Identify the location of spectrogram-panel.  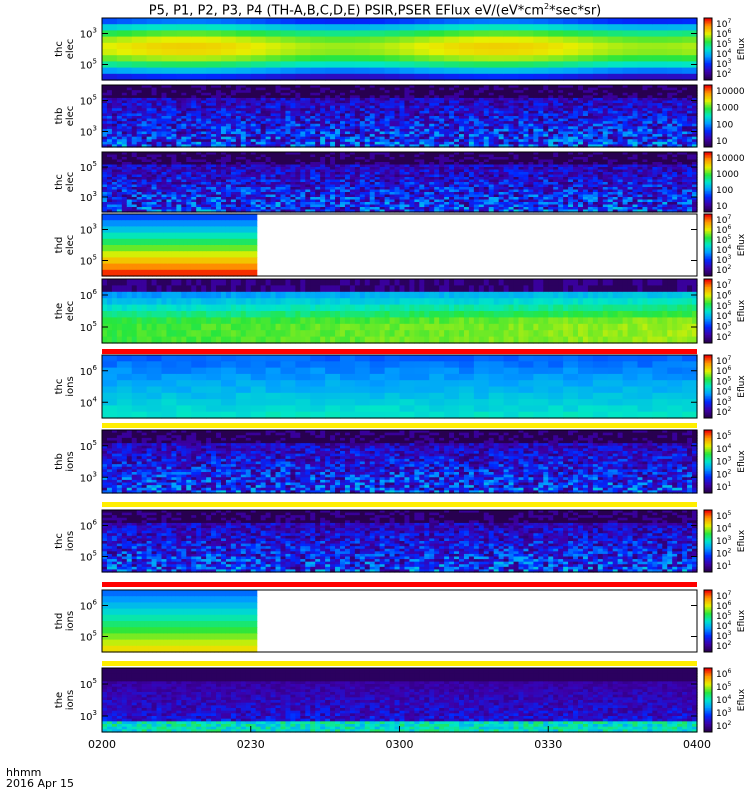
(400, 49).